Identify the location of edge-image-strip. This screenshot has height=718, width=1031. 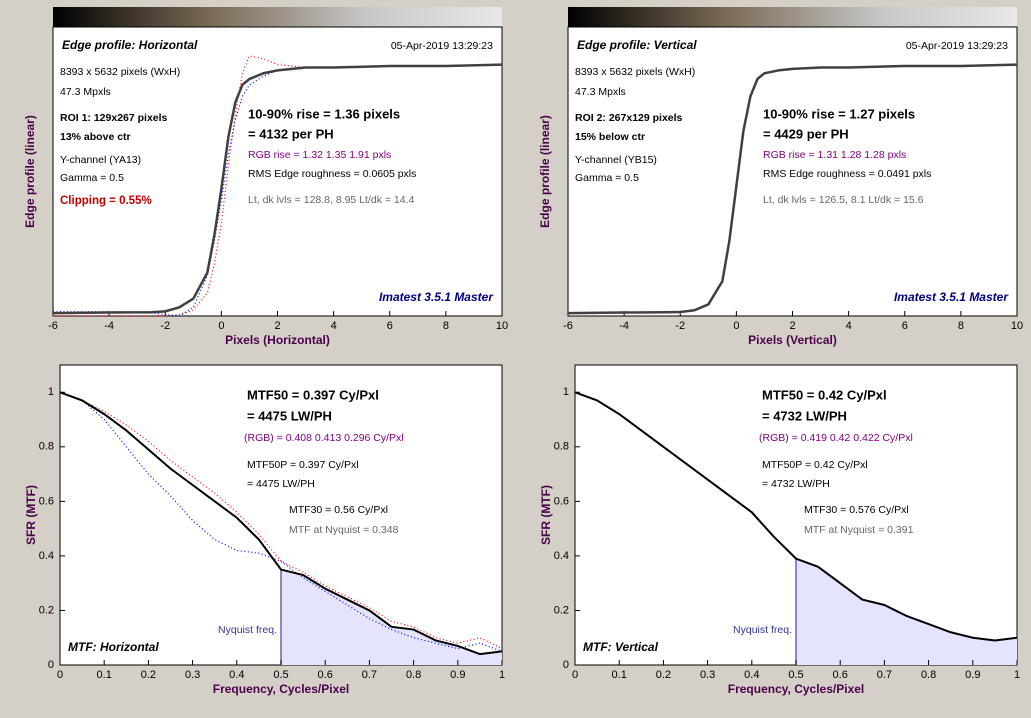
(792, 17).